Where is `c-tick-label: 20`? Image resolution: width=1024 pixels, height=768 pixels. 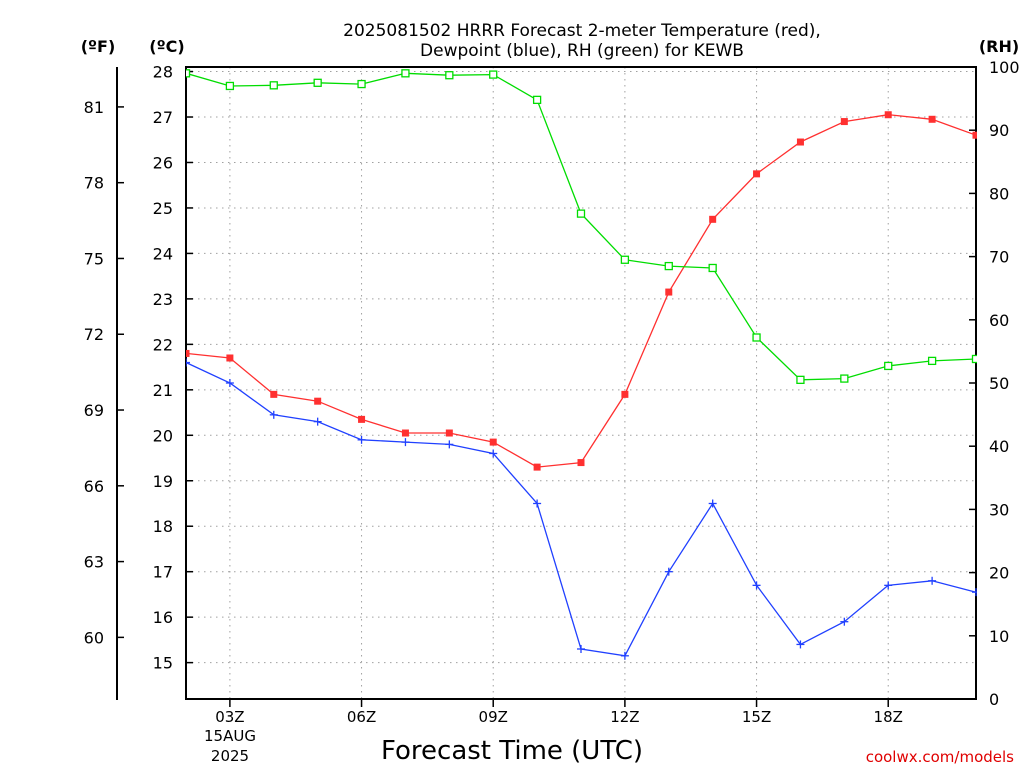
c-tick-label: 20 is located at coordinates (163, 435).